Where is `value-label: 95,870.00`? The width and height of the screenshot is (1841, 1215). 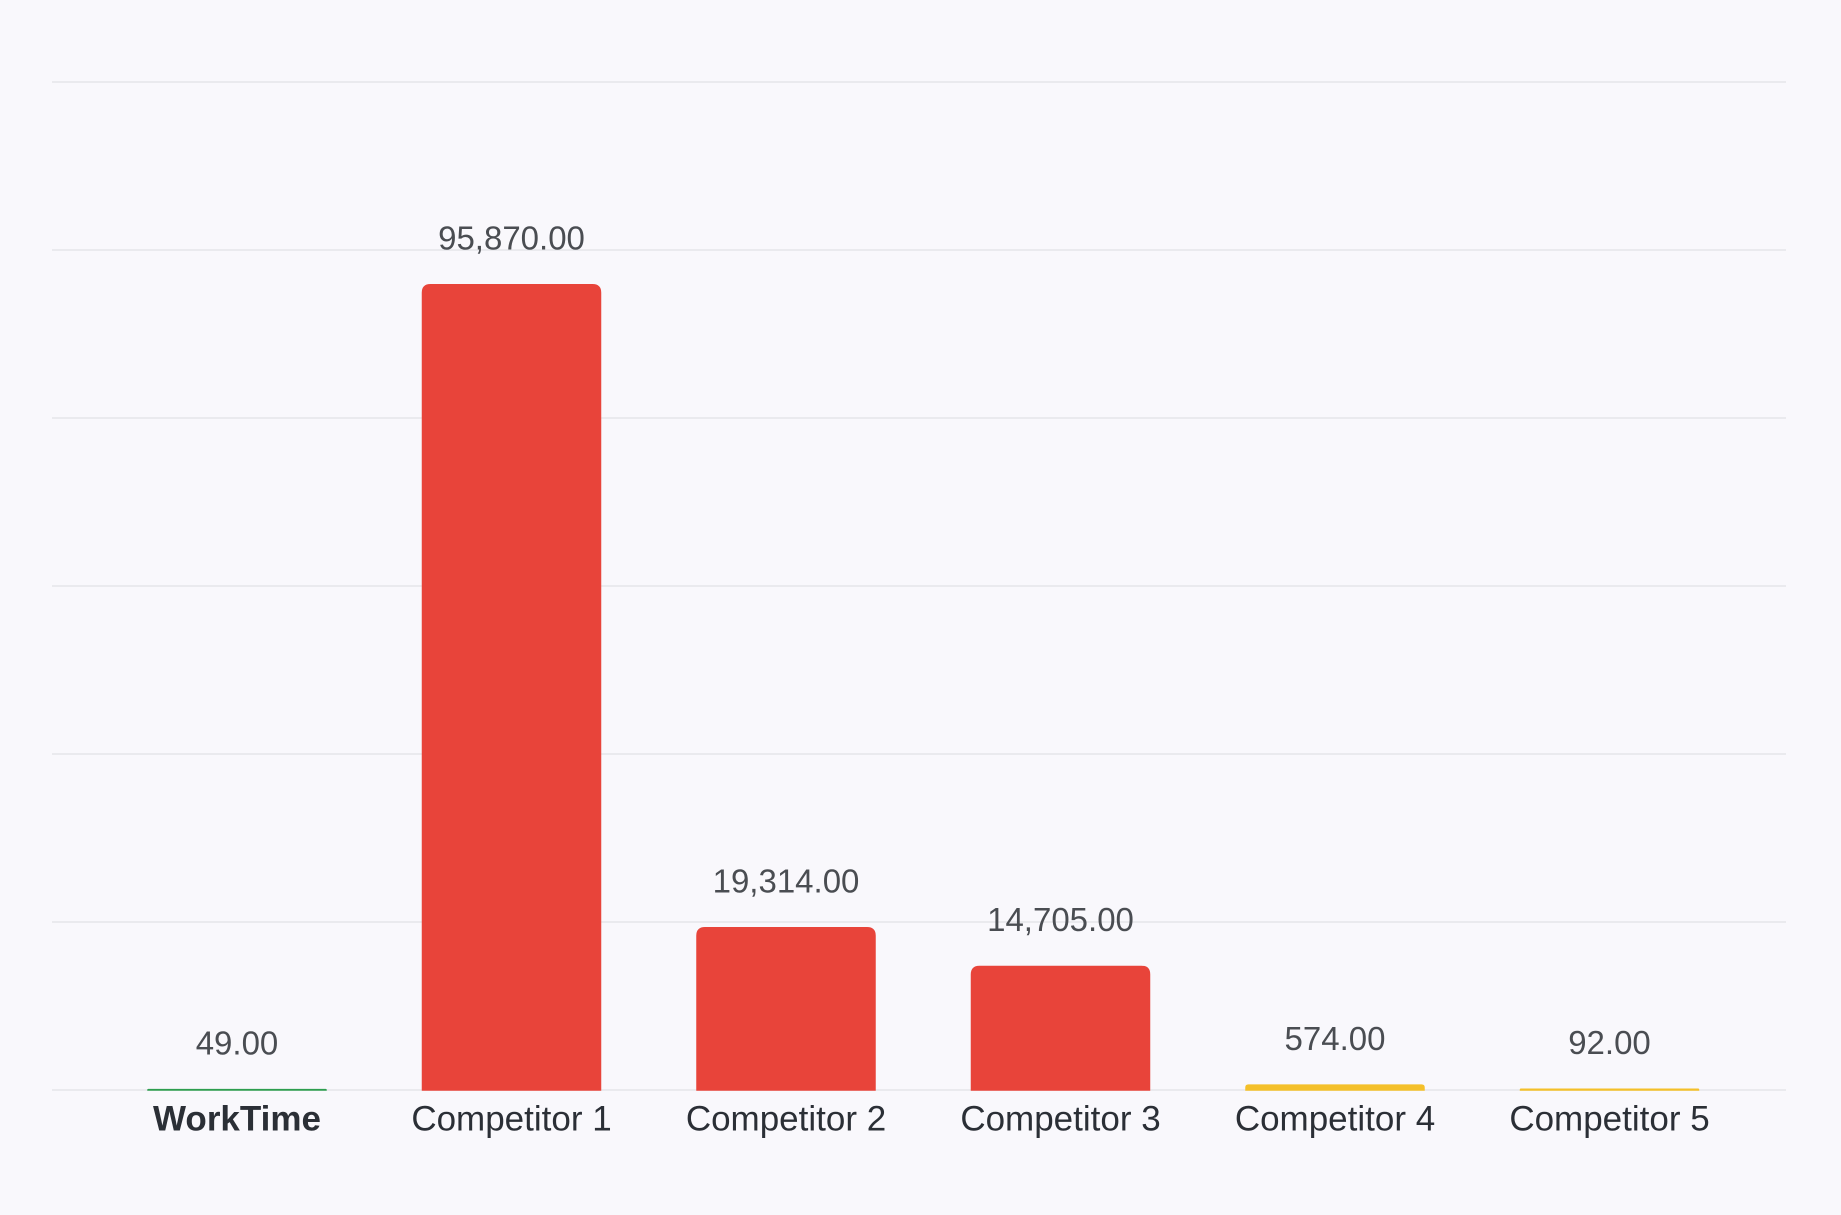
value-label: 95,870.00 is located at coordinates (511, 237).